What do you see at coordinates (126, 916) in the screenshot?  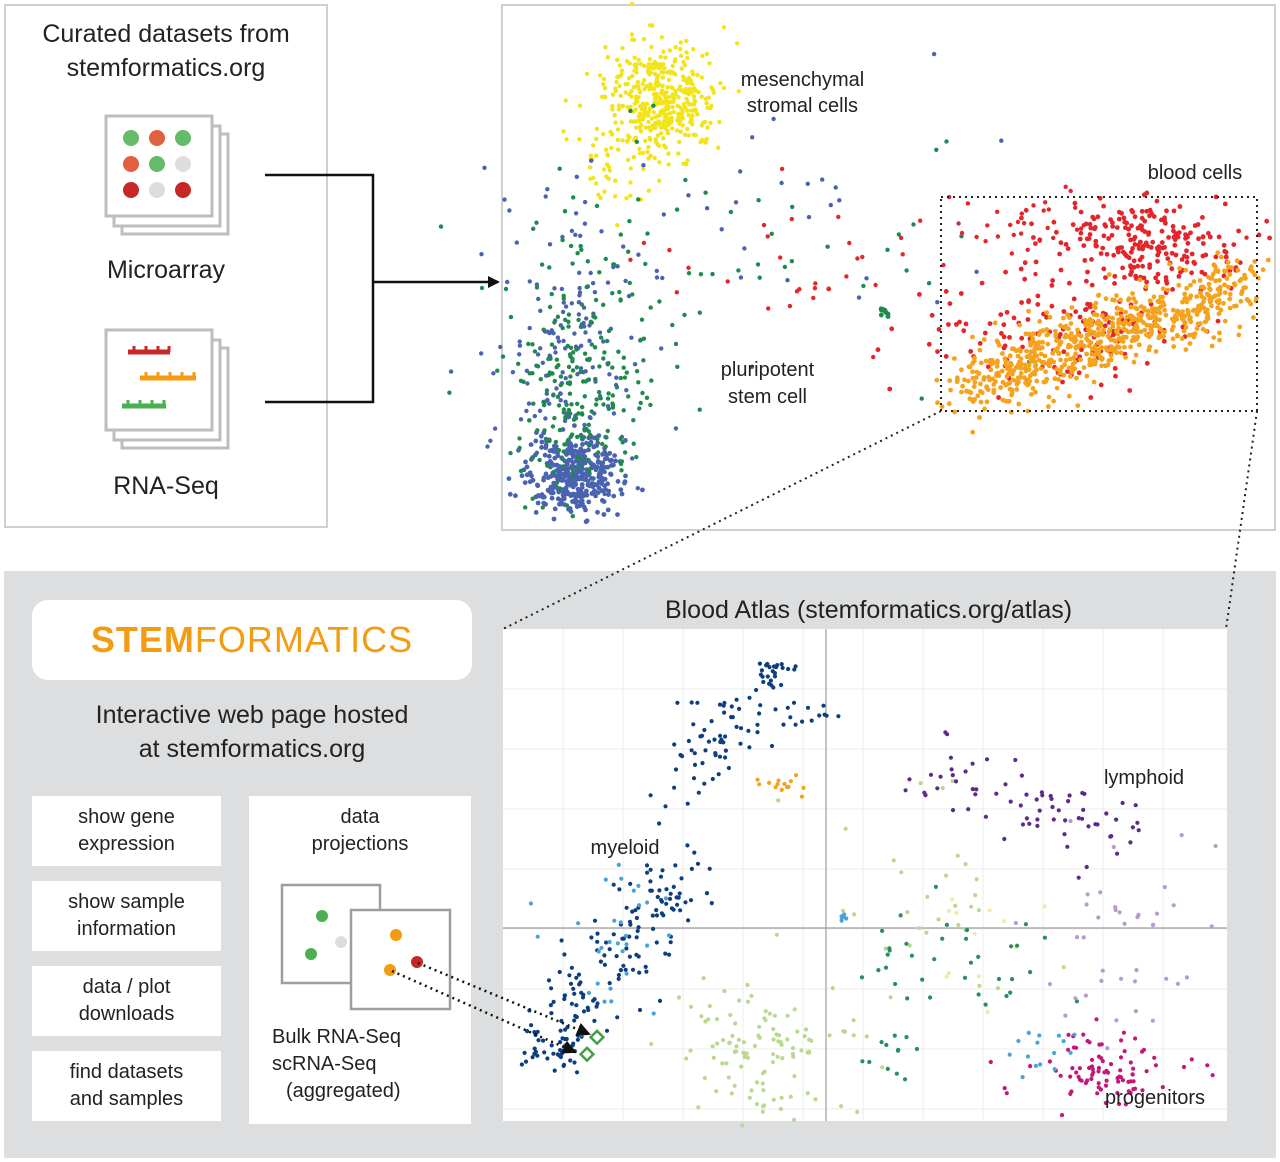 I see `show-sample-information-button: show sample information` at bounding box center [126, 916].